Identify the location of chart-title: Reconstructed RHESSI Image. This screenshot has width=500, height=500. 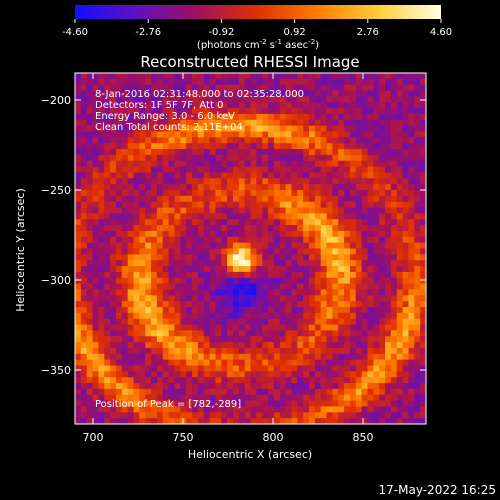
(249, 62).